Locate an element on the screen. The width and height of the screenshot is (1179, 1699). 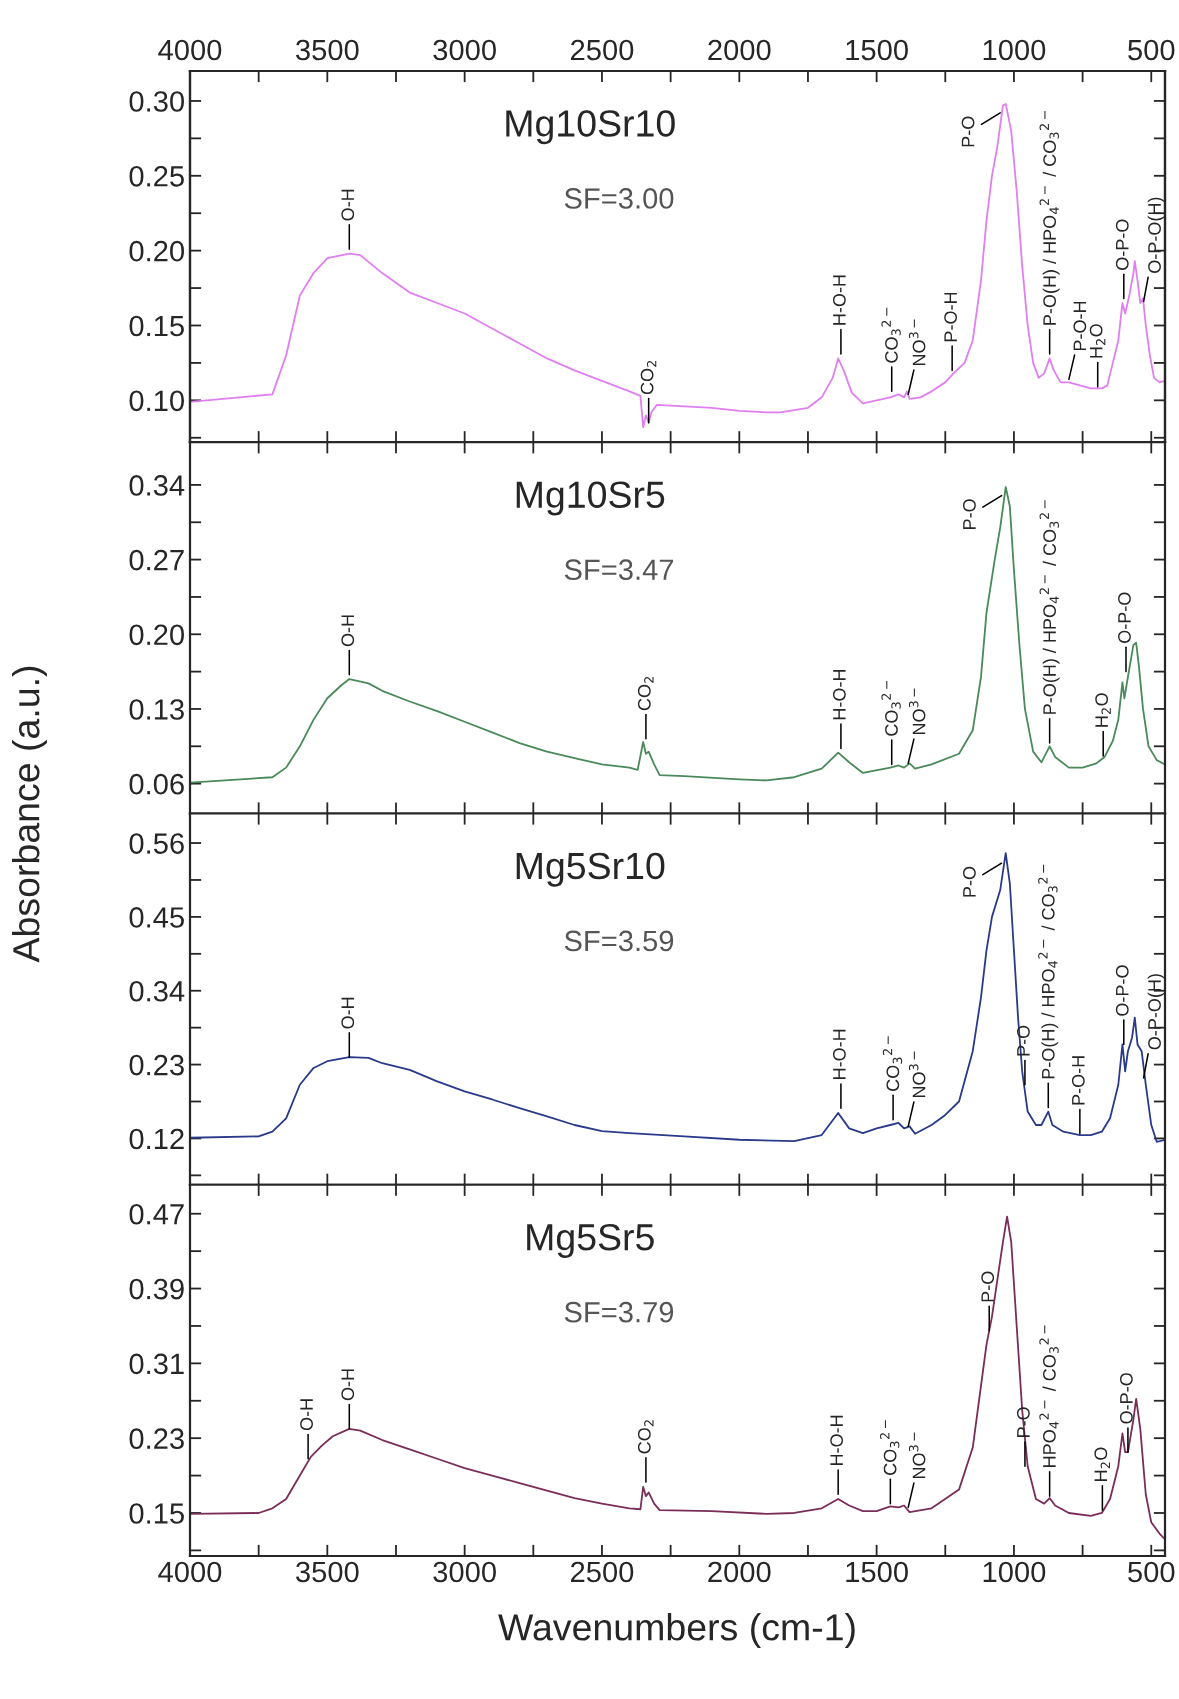
y-tick-label: 0.45 is located at coordinates (156, 917).